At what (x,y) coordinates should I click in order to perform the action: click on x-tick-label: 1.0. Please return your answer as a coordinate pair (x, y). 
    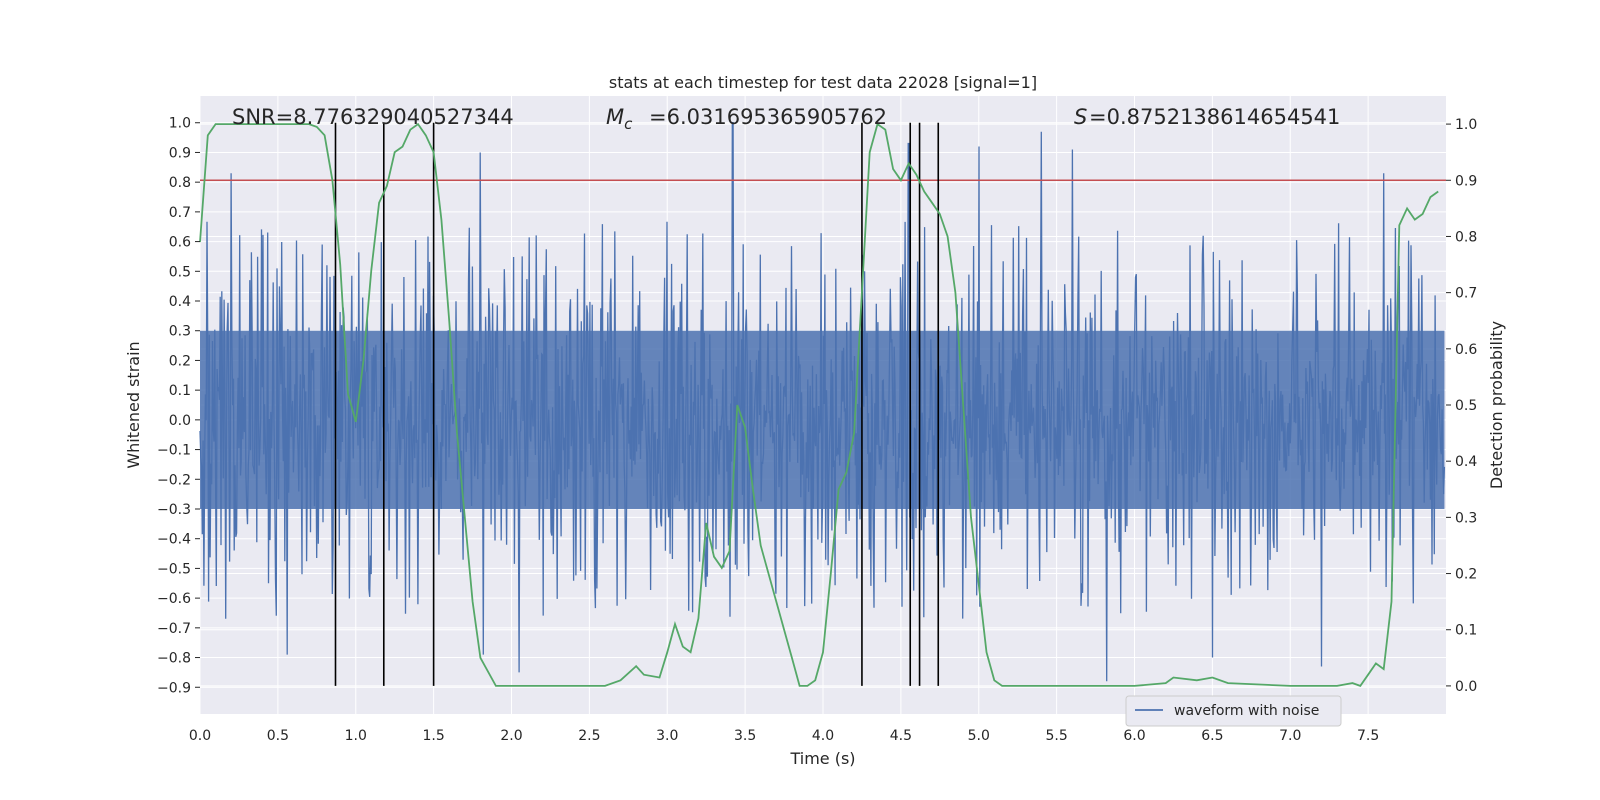
    Looking at the image, I should click on (356, 736).